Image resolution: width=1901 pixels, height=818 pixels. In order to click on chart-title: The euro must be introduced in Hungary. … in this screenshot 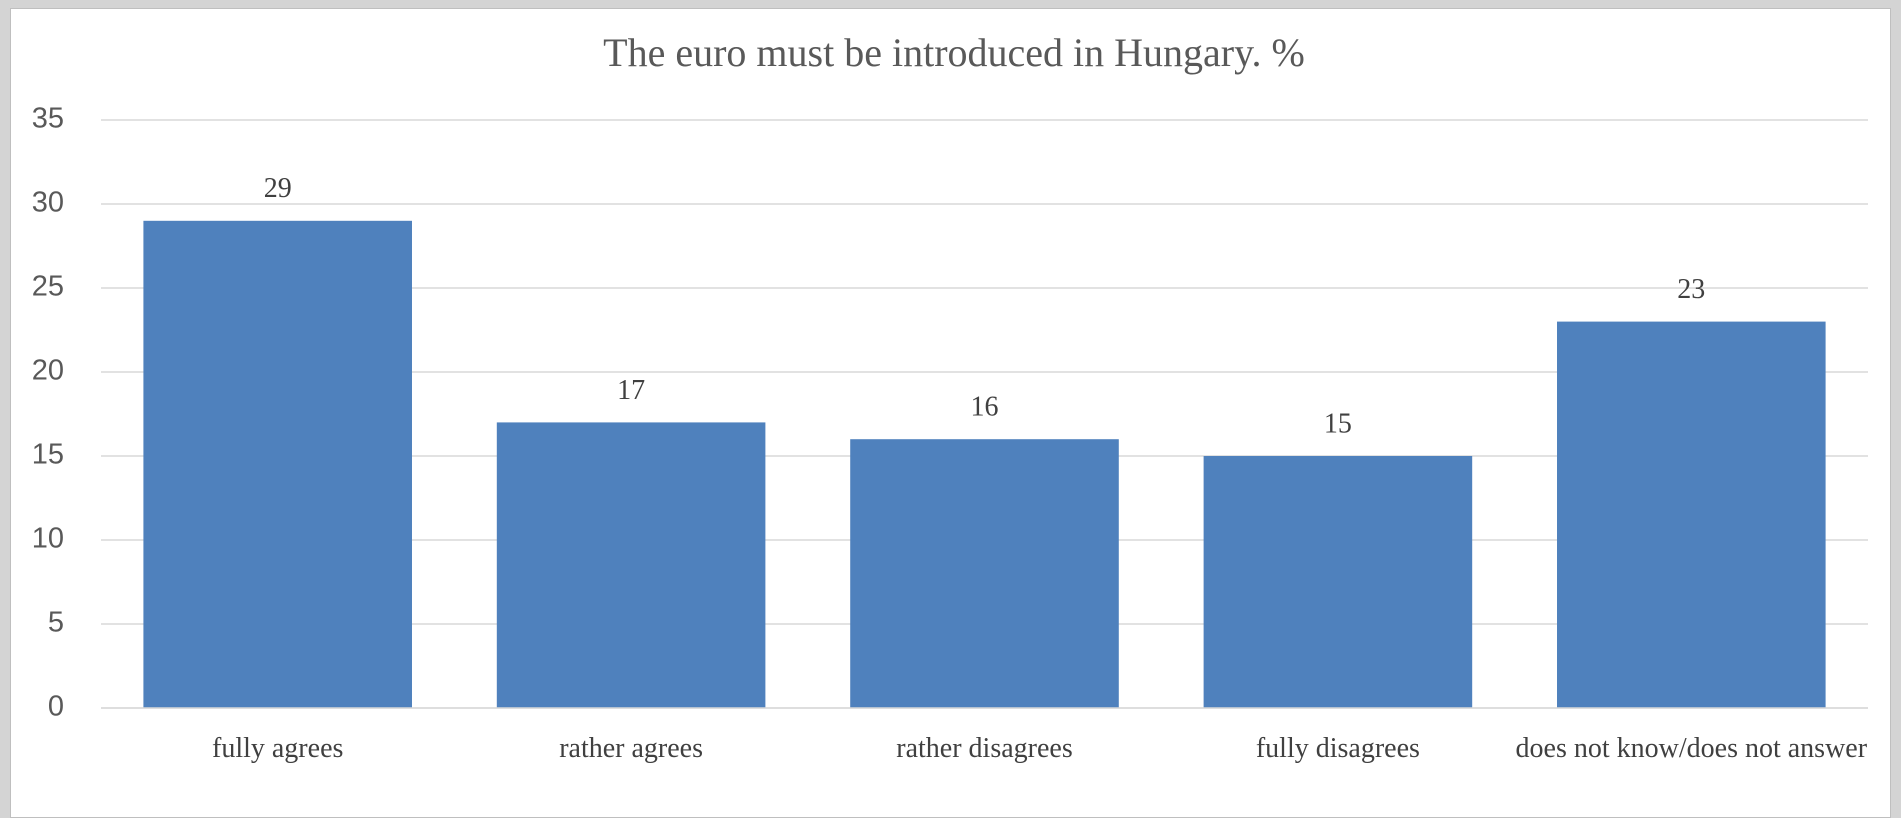, I will do `click(954, 52)`.